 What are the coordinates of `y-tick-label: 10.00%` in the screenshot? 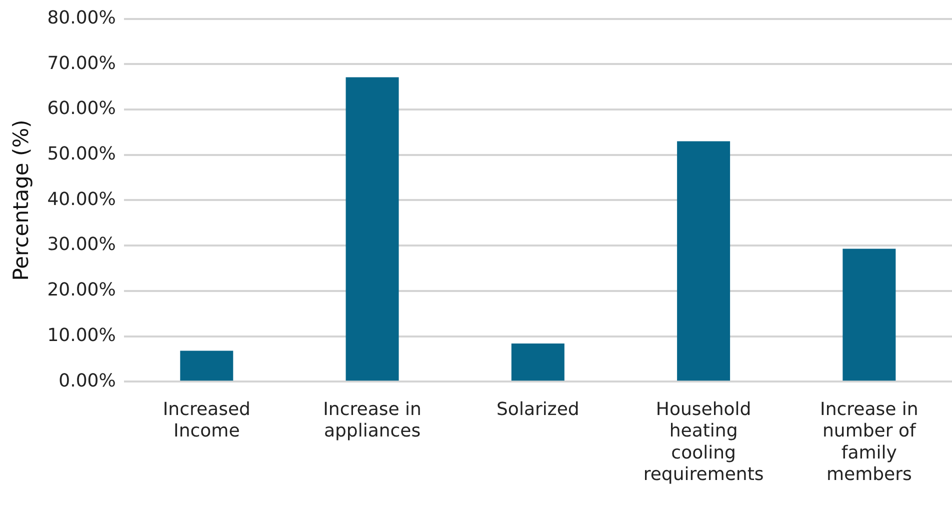 It's located at (81, 335).